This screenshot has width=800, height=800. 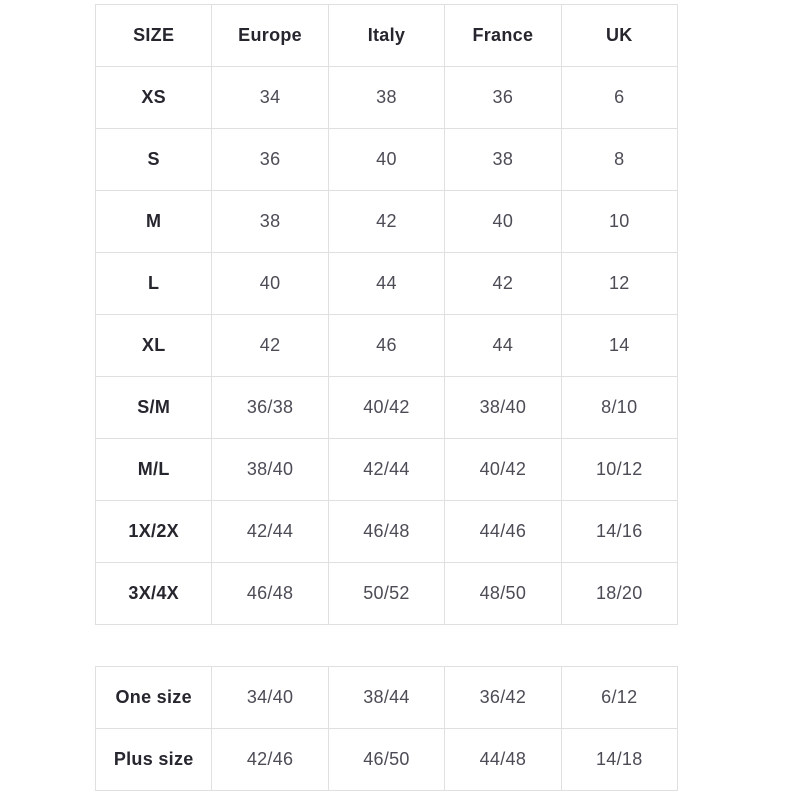 I want to click on size-label: 3X/4X, so click(x=153, y=593).